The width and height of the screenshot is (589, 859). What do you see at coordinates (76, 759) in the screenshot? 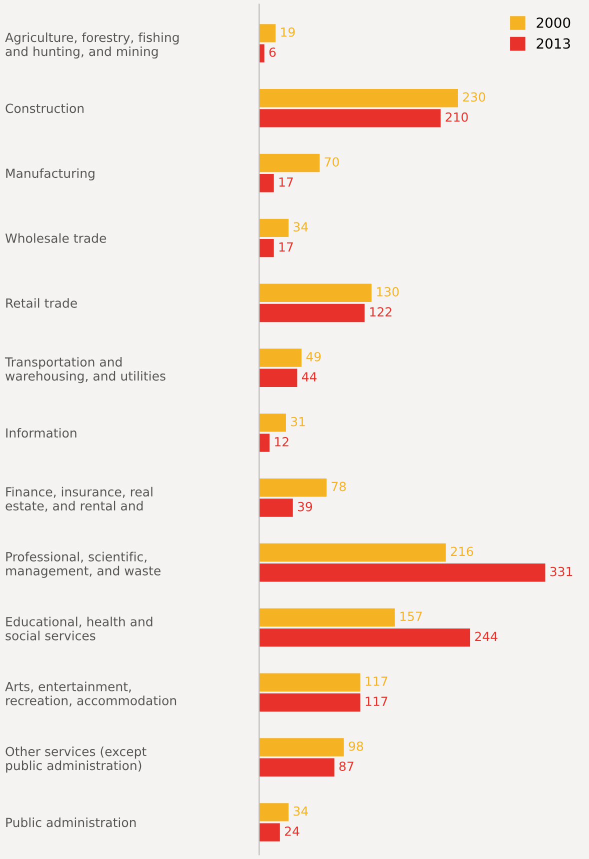
I see `y-tick-label: Other services (except public administration)` at bounding box center [76, 759].